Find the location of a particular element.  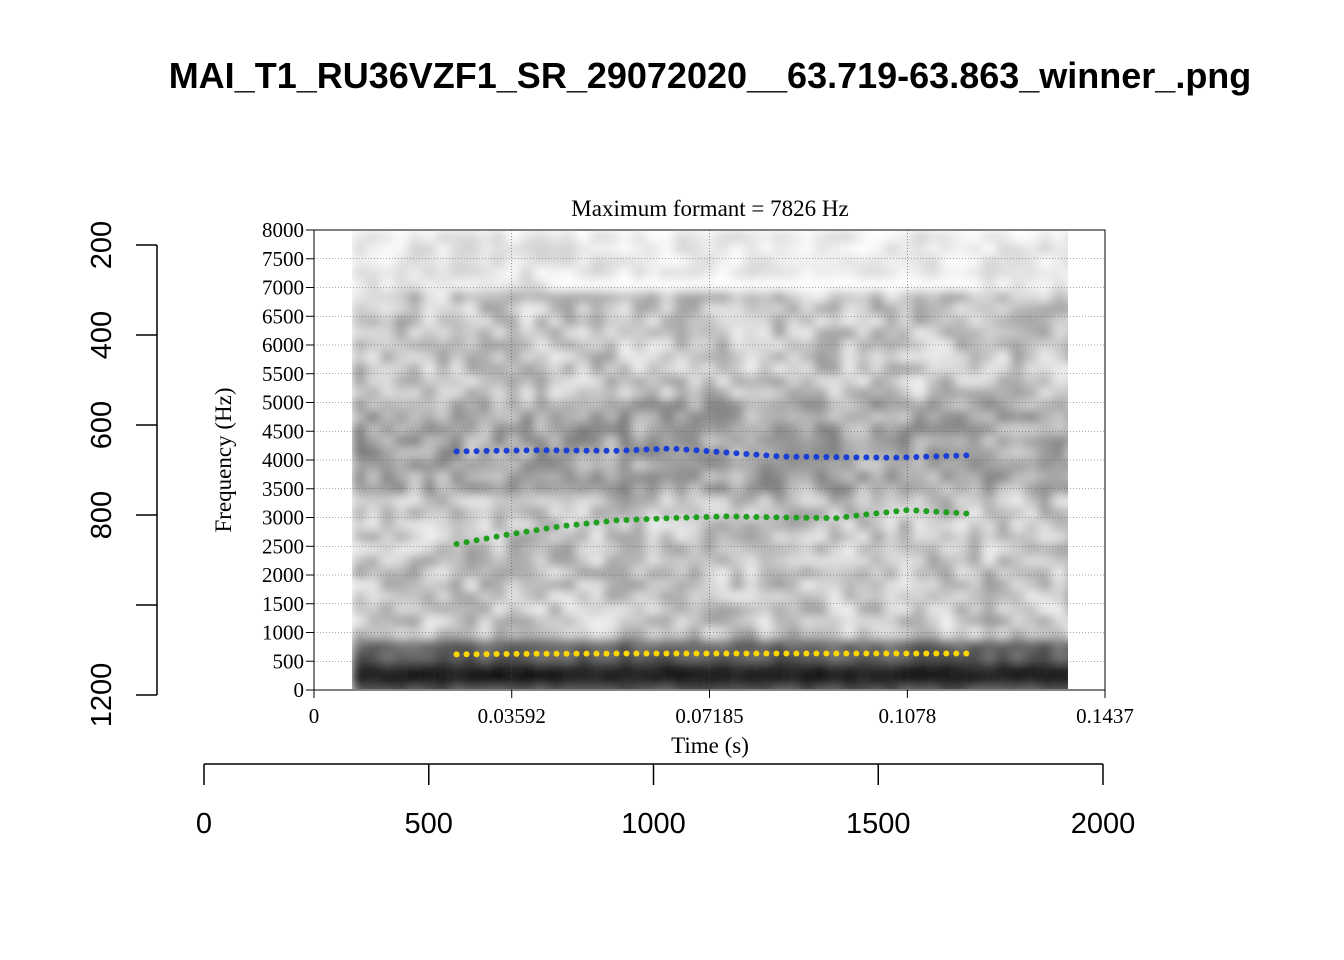

outer-y-tick-label: 400 is located at coordinates (102, 335).